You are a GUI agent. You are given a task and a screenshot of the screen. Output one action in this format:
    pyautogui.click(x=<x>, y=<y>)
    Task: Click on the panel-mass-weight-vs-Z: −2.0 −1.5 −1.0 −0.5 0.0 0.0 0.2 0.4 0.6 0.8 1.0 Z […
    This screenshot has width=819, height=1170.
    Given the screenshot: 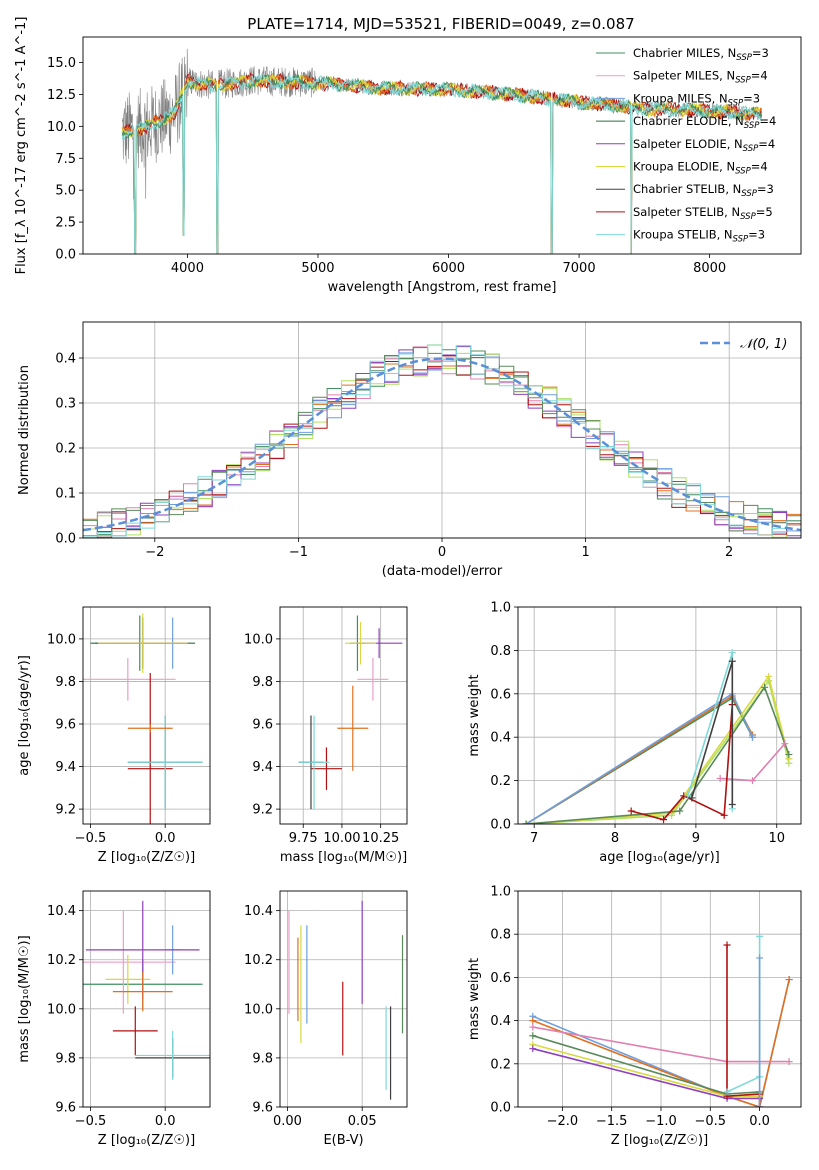 What is the action you would take?
    pyautogui.click(x=634, y=1016)
    